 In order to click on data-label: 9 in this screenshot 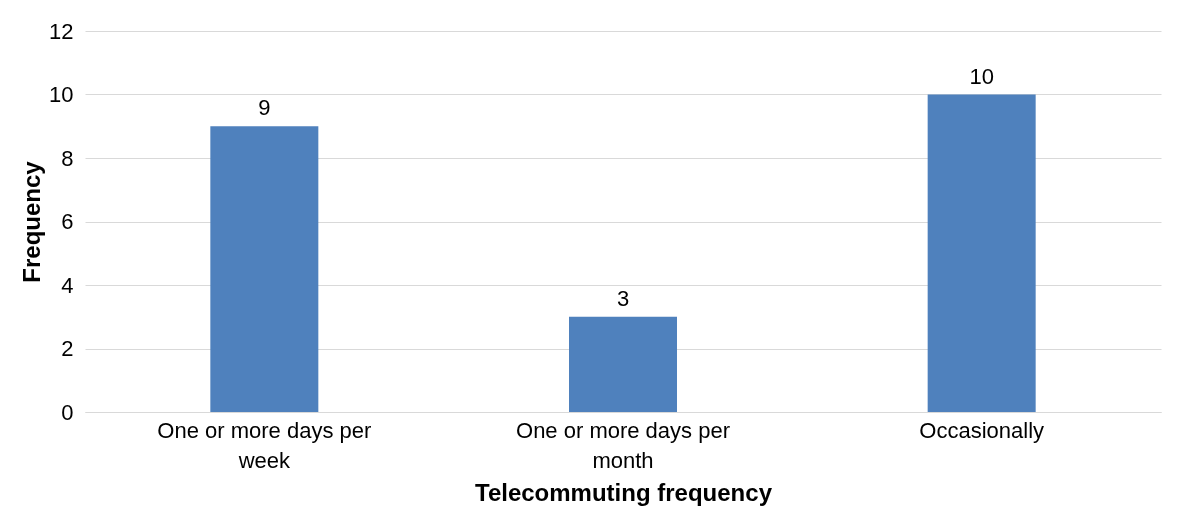, I will do `click(264, 108)`.